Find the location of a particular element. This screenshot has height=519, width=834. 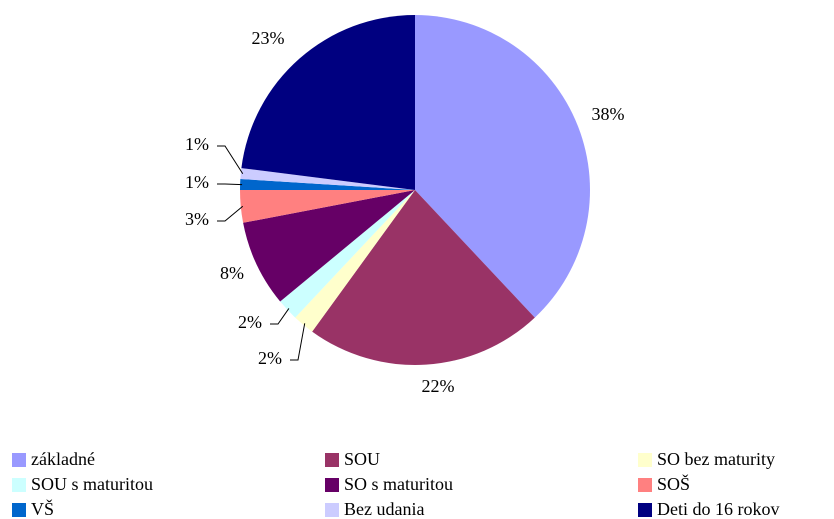

legend-label: SO s maturitou is located at coordinates (398, 484).